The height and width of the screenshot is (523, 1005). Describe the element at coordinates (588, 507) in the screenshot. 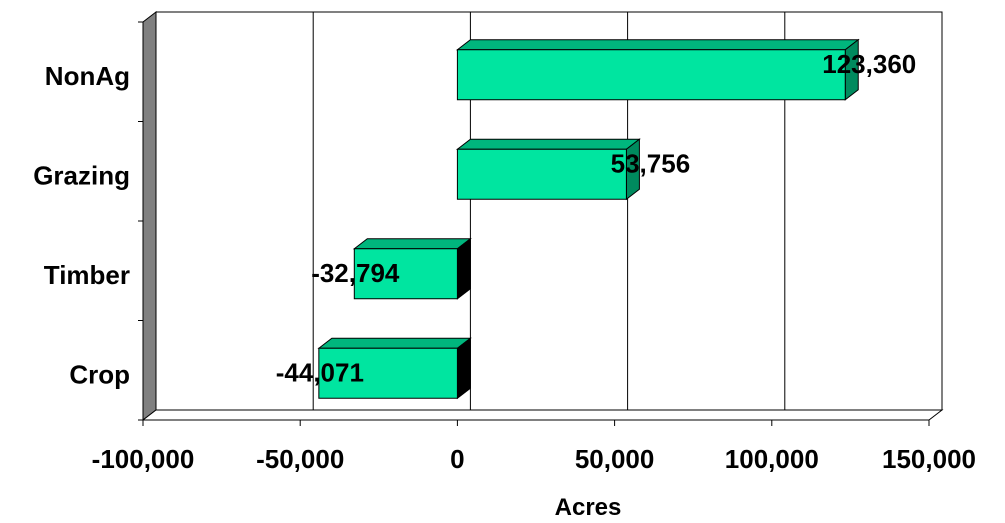

I see `x-axis-title: Acres` at that location.